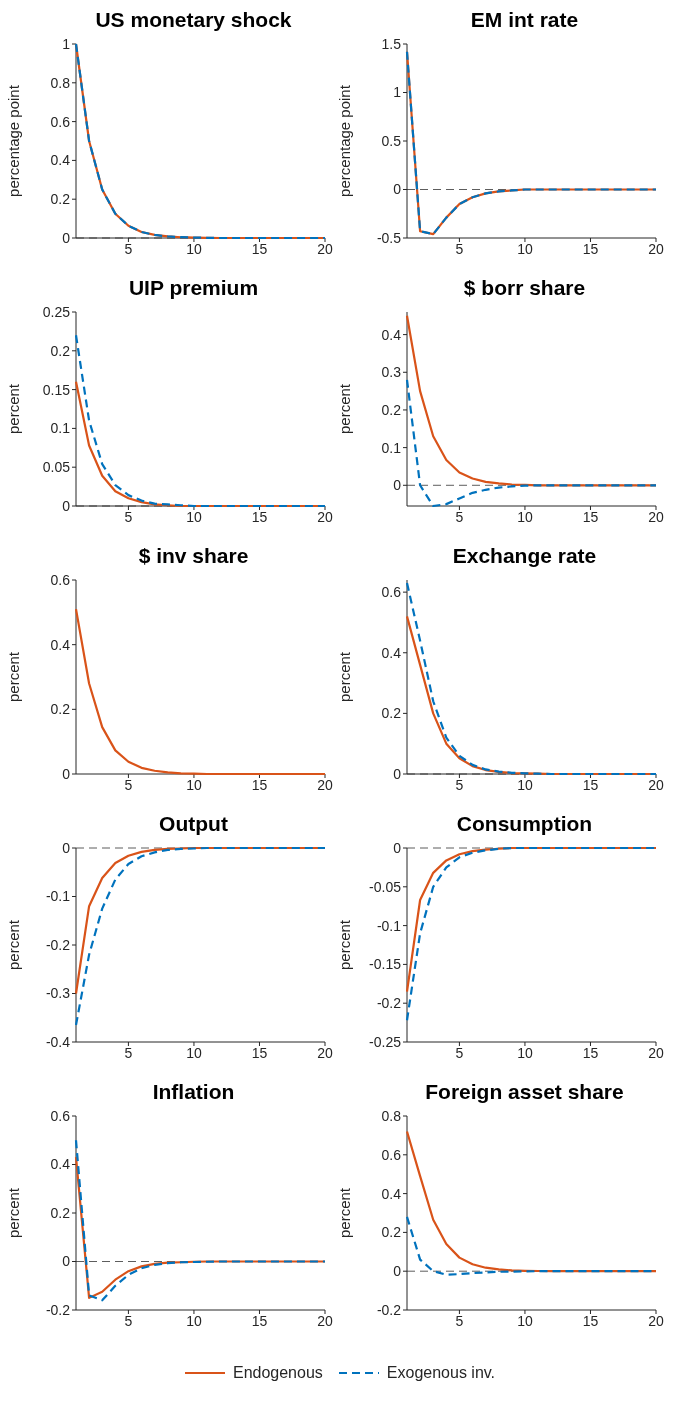 Image resolution: width=678 pixels, height=1424 pixels. I want to click on y-tick-label: 1.5, so click(391, 43).